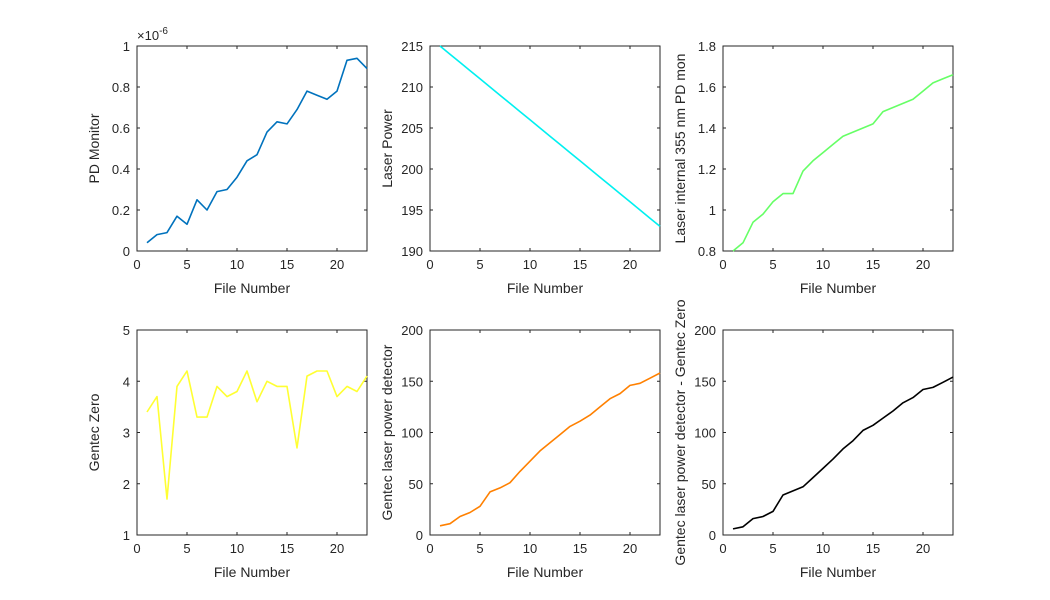 The width and height of the screenshot is (1050, 600). Describe the element at coordinates (387, 432) in the screenshot. I see `y-axis-label: Gentec laser power detector` at that location.